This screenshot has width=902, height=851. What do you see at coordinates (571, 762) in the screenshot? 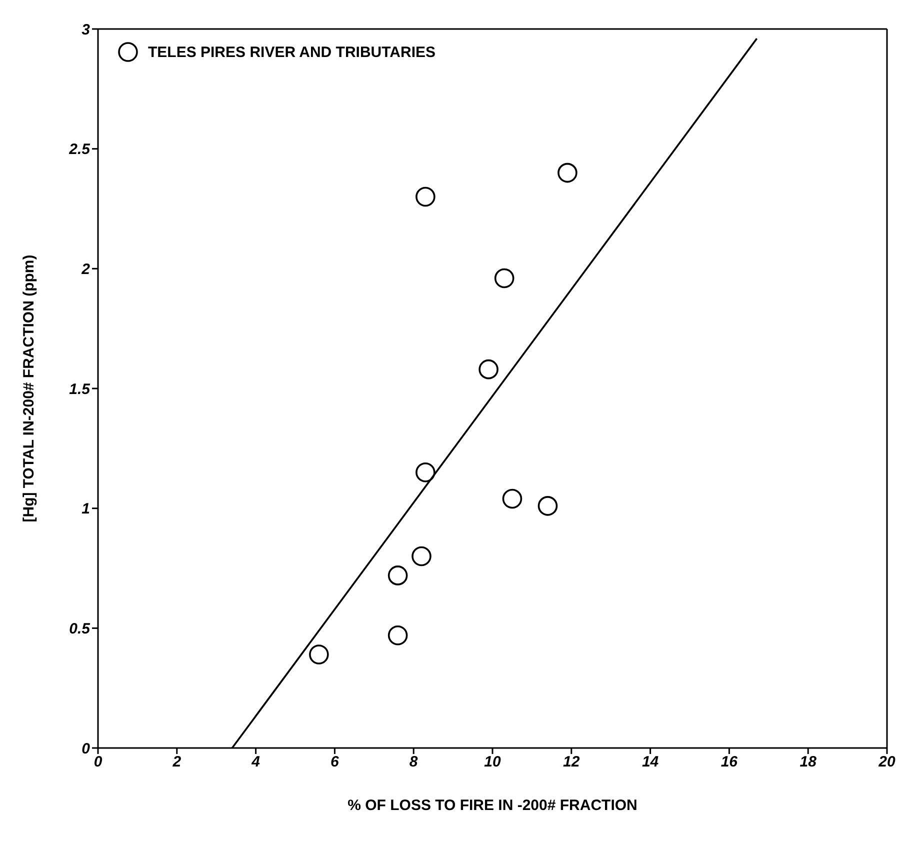
I see `x-tick-label: 12` at bounding box center [571, 762].